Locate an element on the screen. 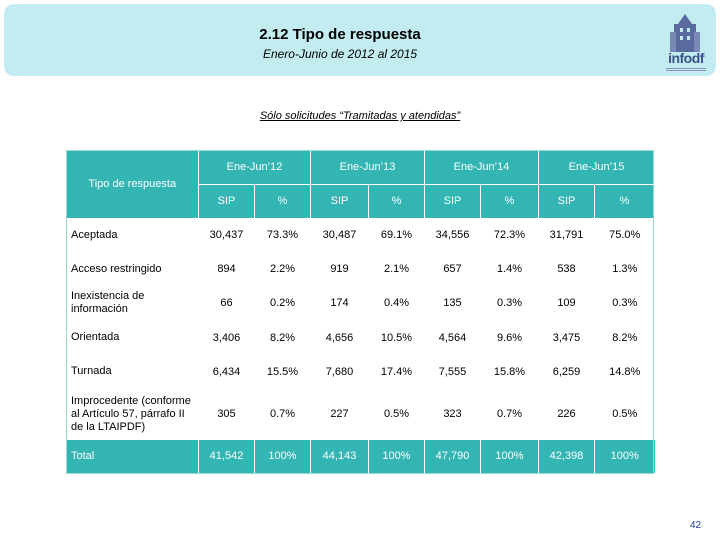 This screenshot has height=540, width=720. sip-cell: 41,542 is located at coordinates (226, 457).